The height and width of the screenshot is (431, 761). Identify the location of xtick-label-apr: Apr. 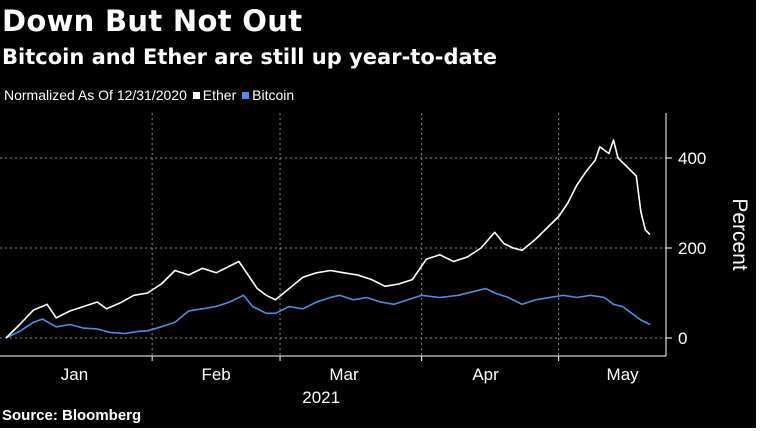
(485, 374).